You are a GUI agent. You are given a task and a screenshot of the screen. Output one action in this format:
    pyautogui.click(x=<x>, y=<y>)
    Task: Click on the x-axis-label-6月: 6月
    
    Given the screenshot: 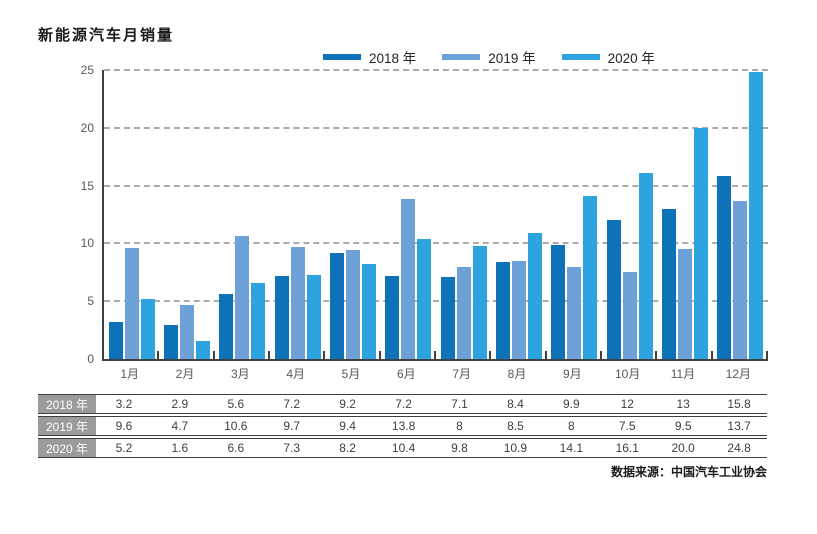 What is the action you would take?
    pyautogui.click(x=406, y=374)
    